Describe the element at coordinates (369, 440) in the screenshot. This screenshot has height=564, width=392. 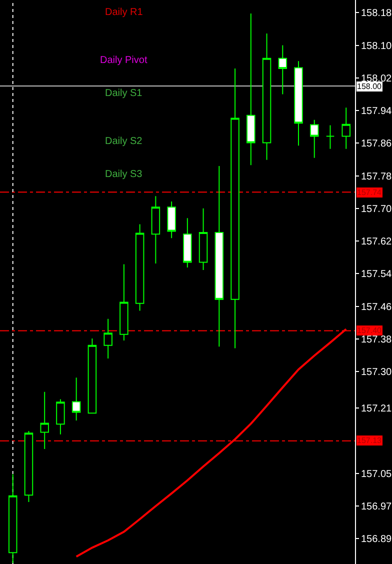
I see `ref-line-label: 157.13` at that location.